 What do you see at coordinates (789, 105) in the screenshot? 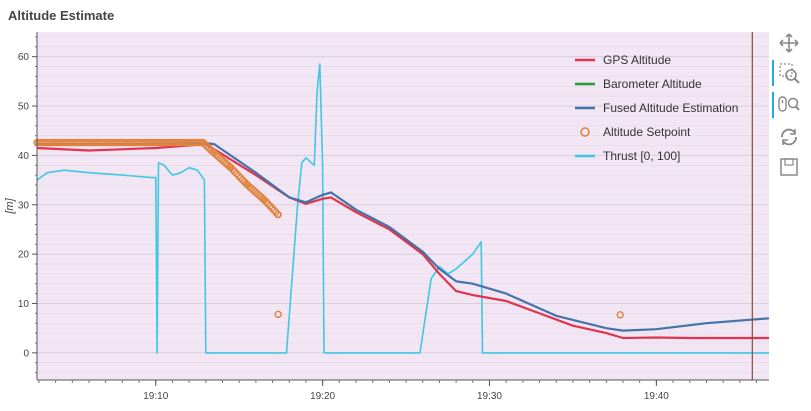
I see `wheel-zoom-icon` at bounding box center [789, 105].